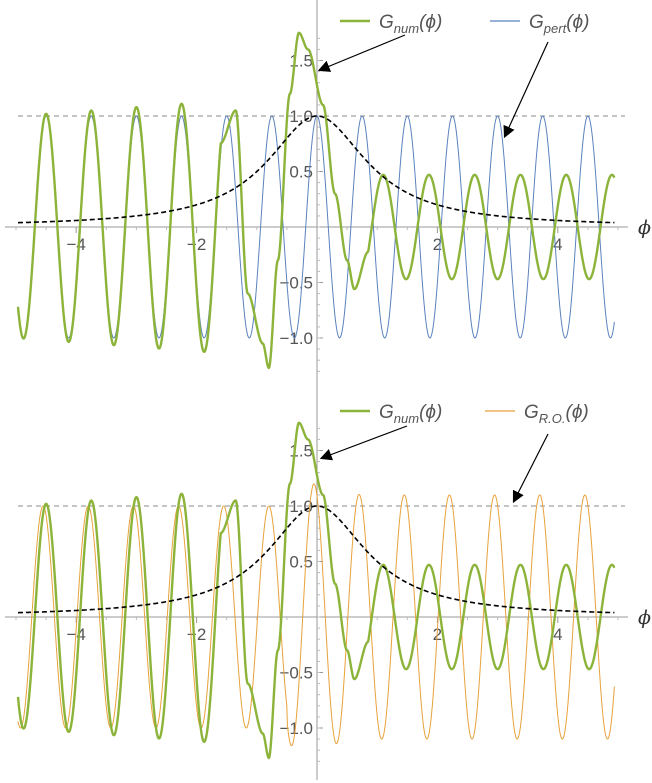  I want to click on legend-entry: Gpert(ϕ), so click(559, 24).